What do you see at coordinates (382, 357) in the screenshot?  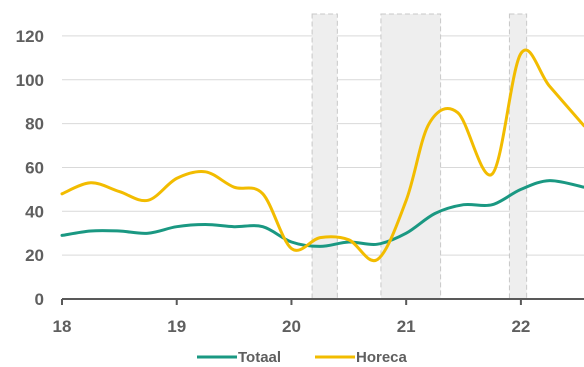 I see `legend-label: Horeca` at bounding box center [382, 357].